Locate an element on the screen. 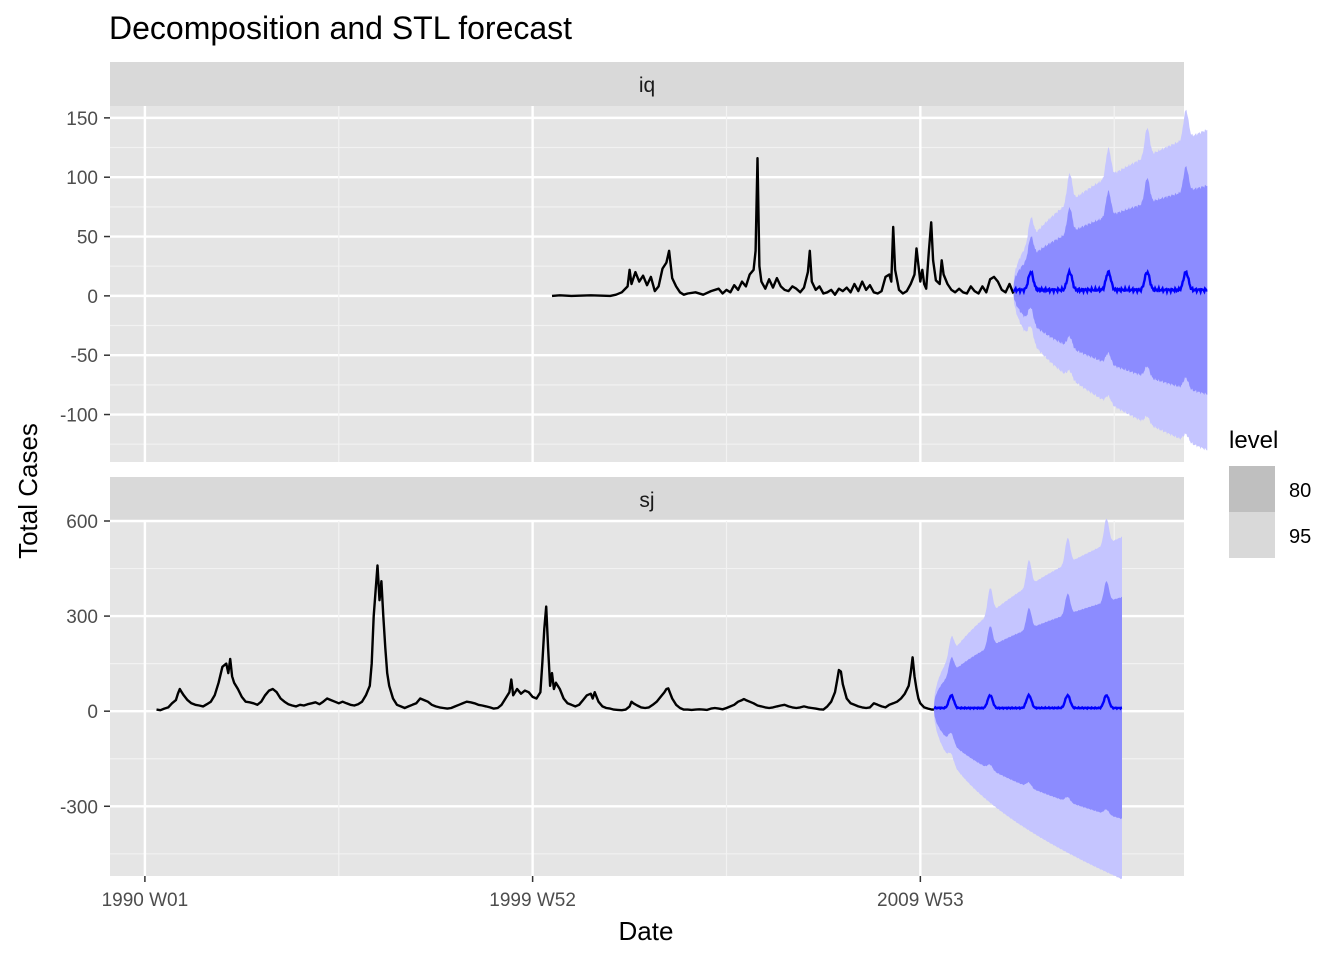 Image resolution: width=1344 pixels, height=960 pixels. legend-label-80: 80 is located at coordinates (1300, 491).